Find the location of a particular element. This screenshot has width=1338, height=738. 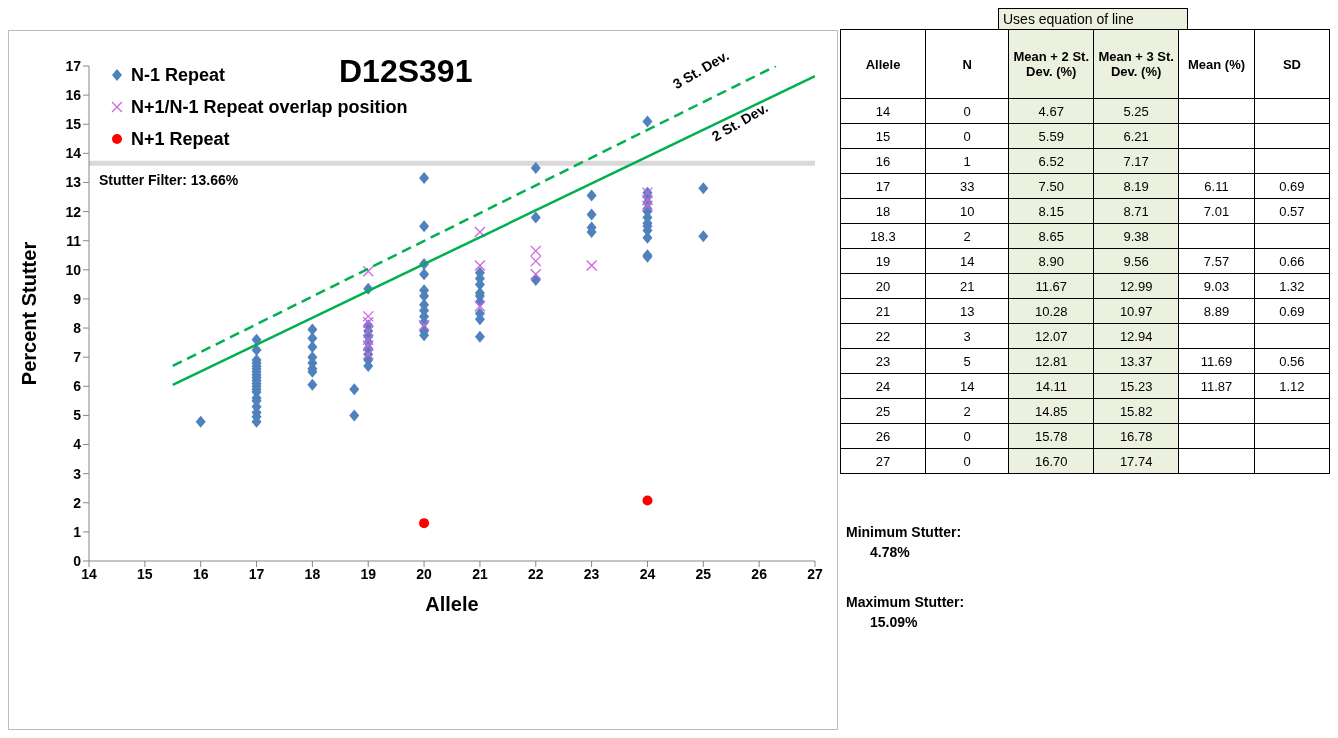

text: 8.15 is located at coordinates (1051, 211).